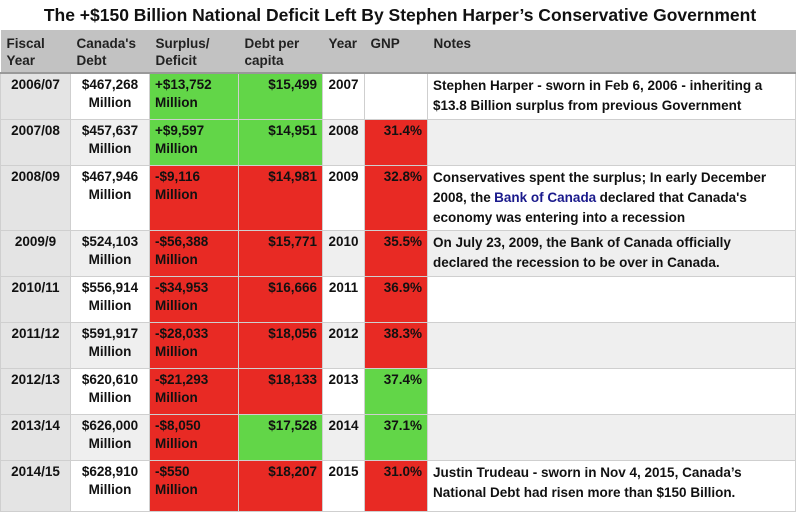  I want to click on gnp-value: 35.5%, so click(402, 241).